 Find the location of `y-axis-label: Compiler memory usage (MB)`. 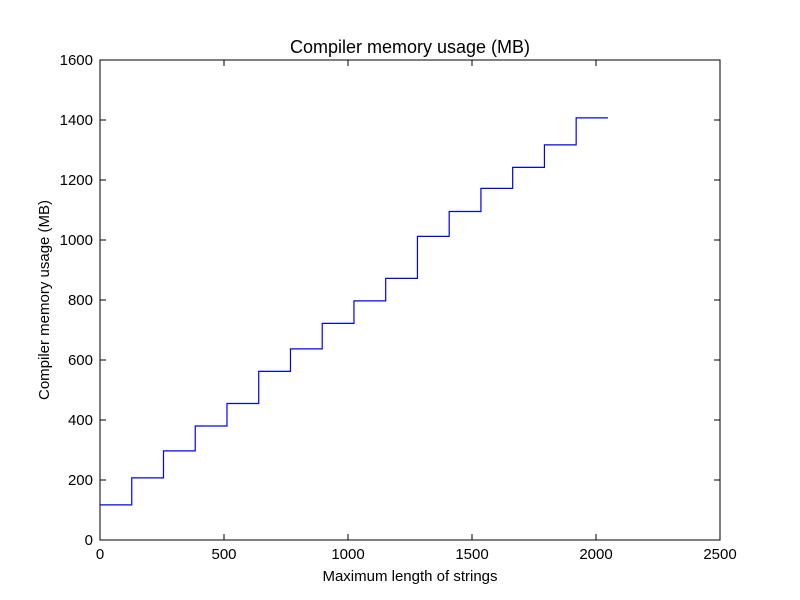

y-axis-label: Compiler memory usage (MB) is located at coordinates (44, 300).